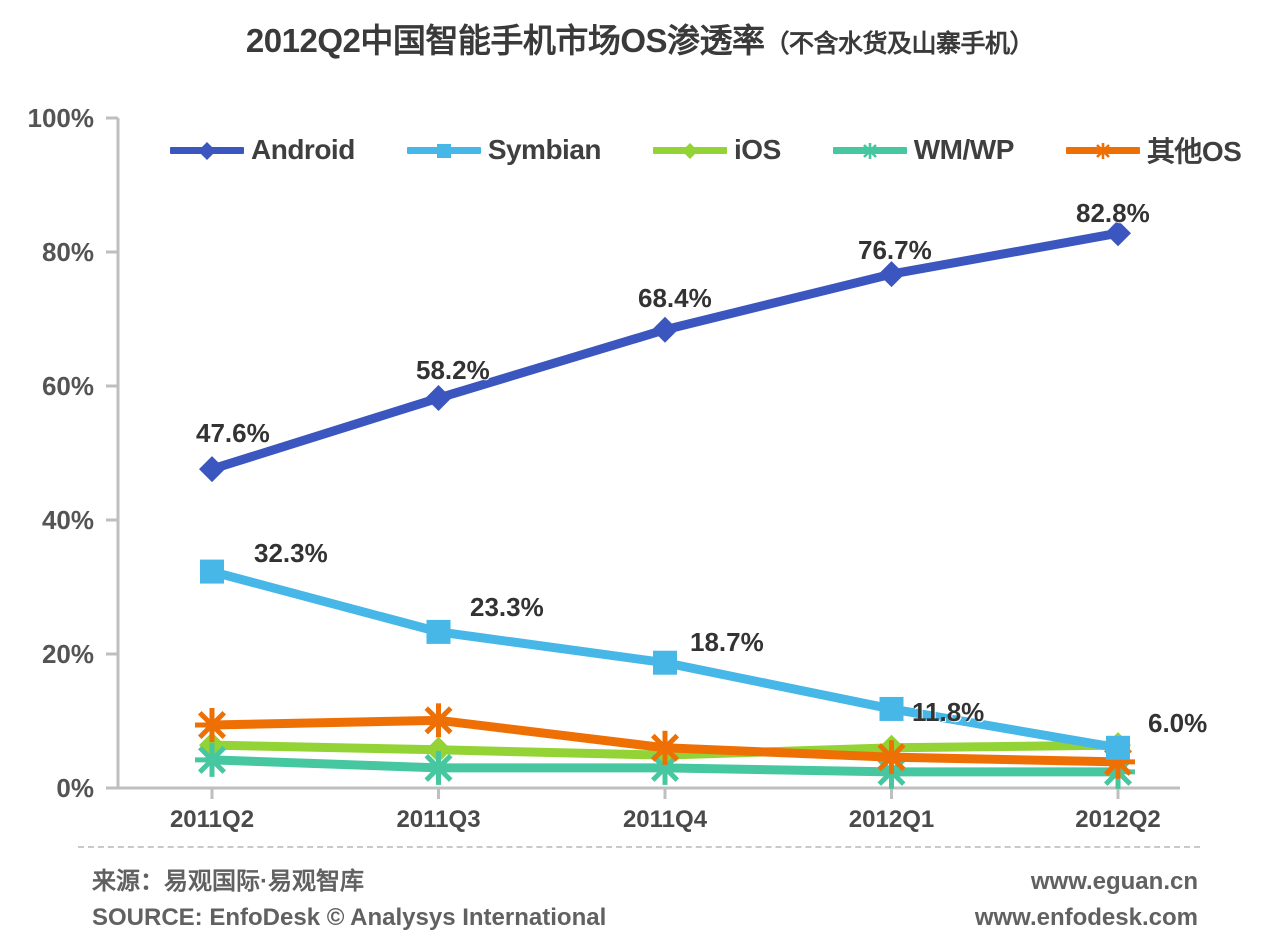  I want to click on legend-item-android: Android, so click(262, 150).